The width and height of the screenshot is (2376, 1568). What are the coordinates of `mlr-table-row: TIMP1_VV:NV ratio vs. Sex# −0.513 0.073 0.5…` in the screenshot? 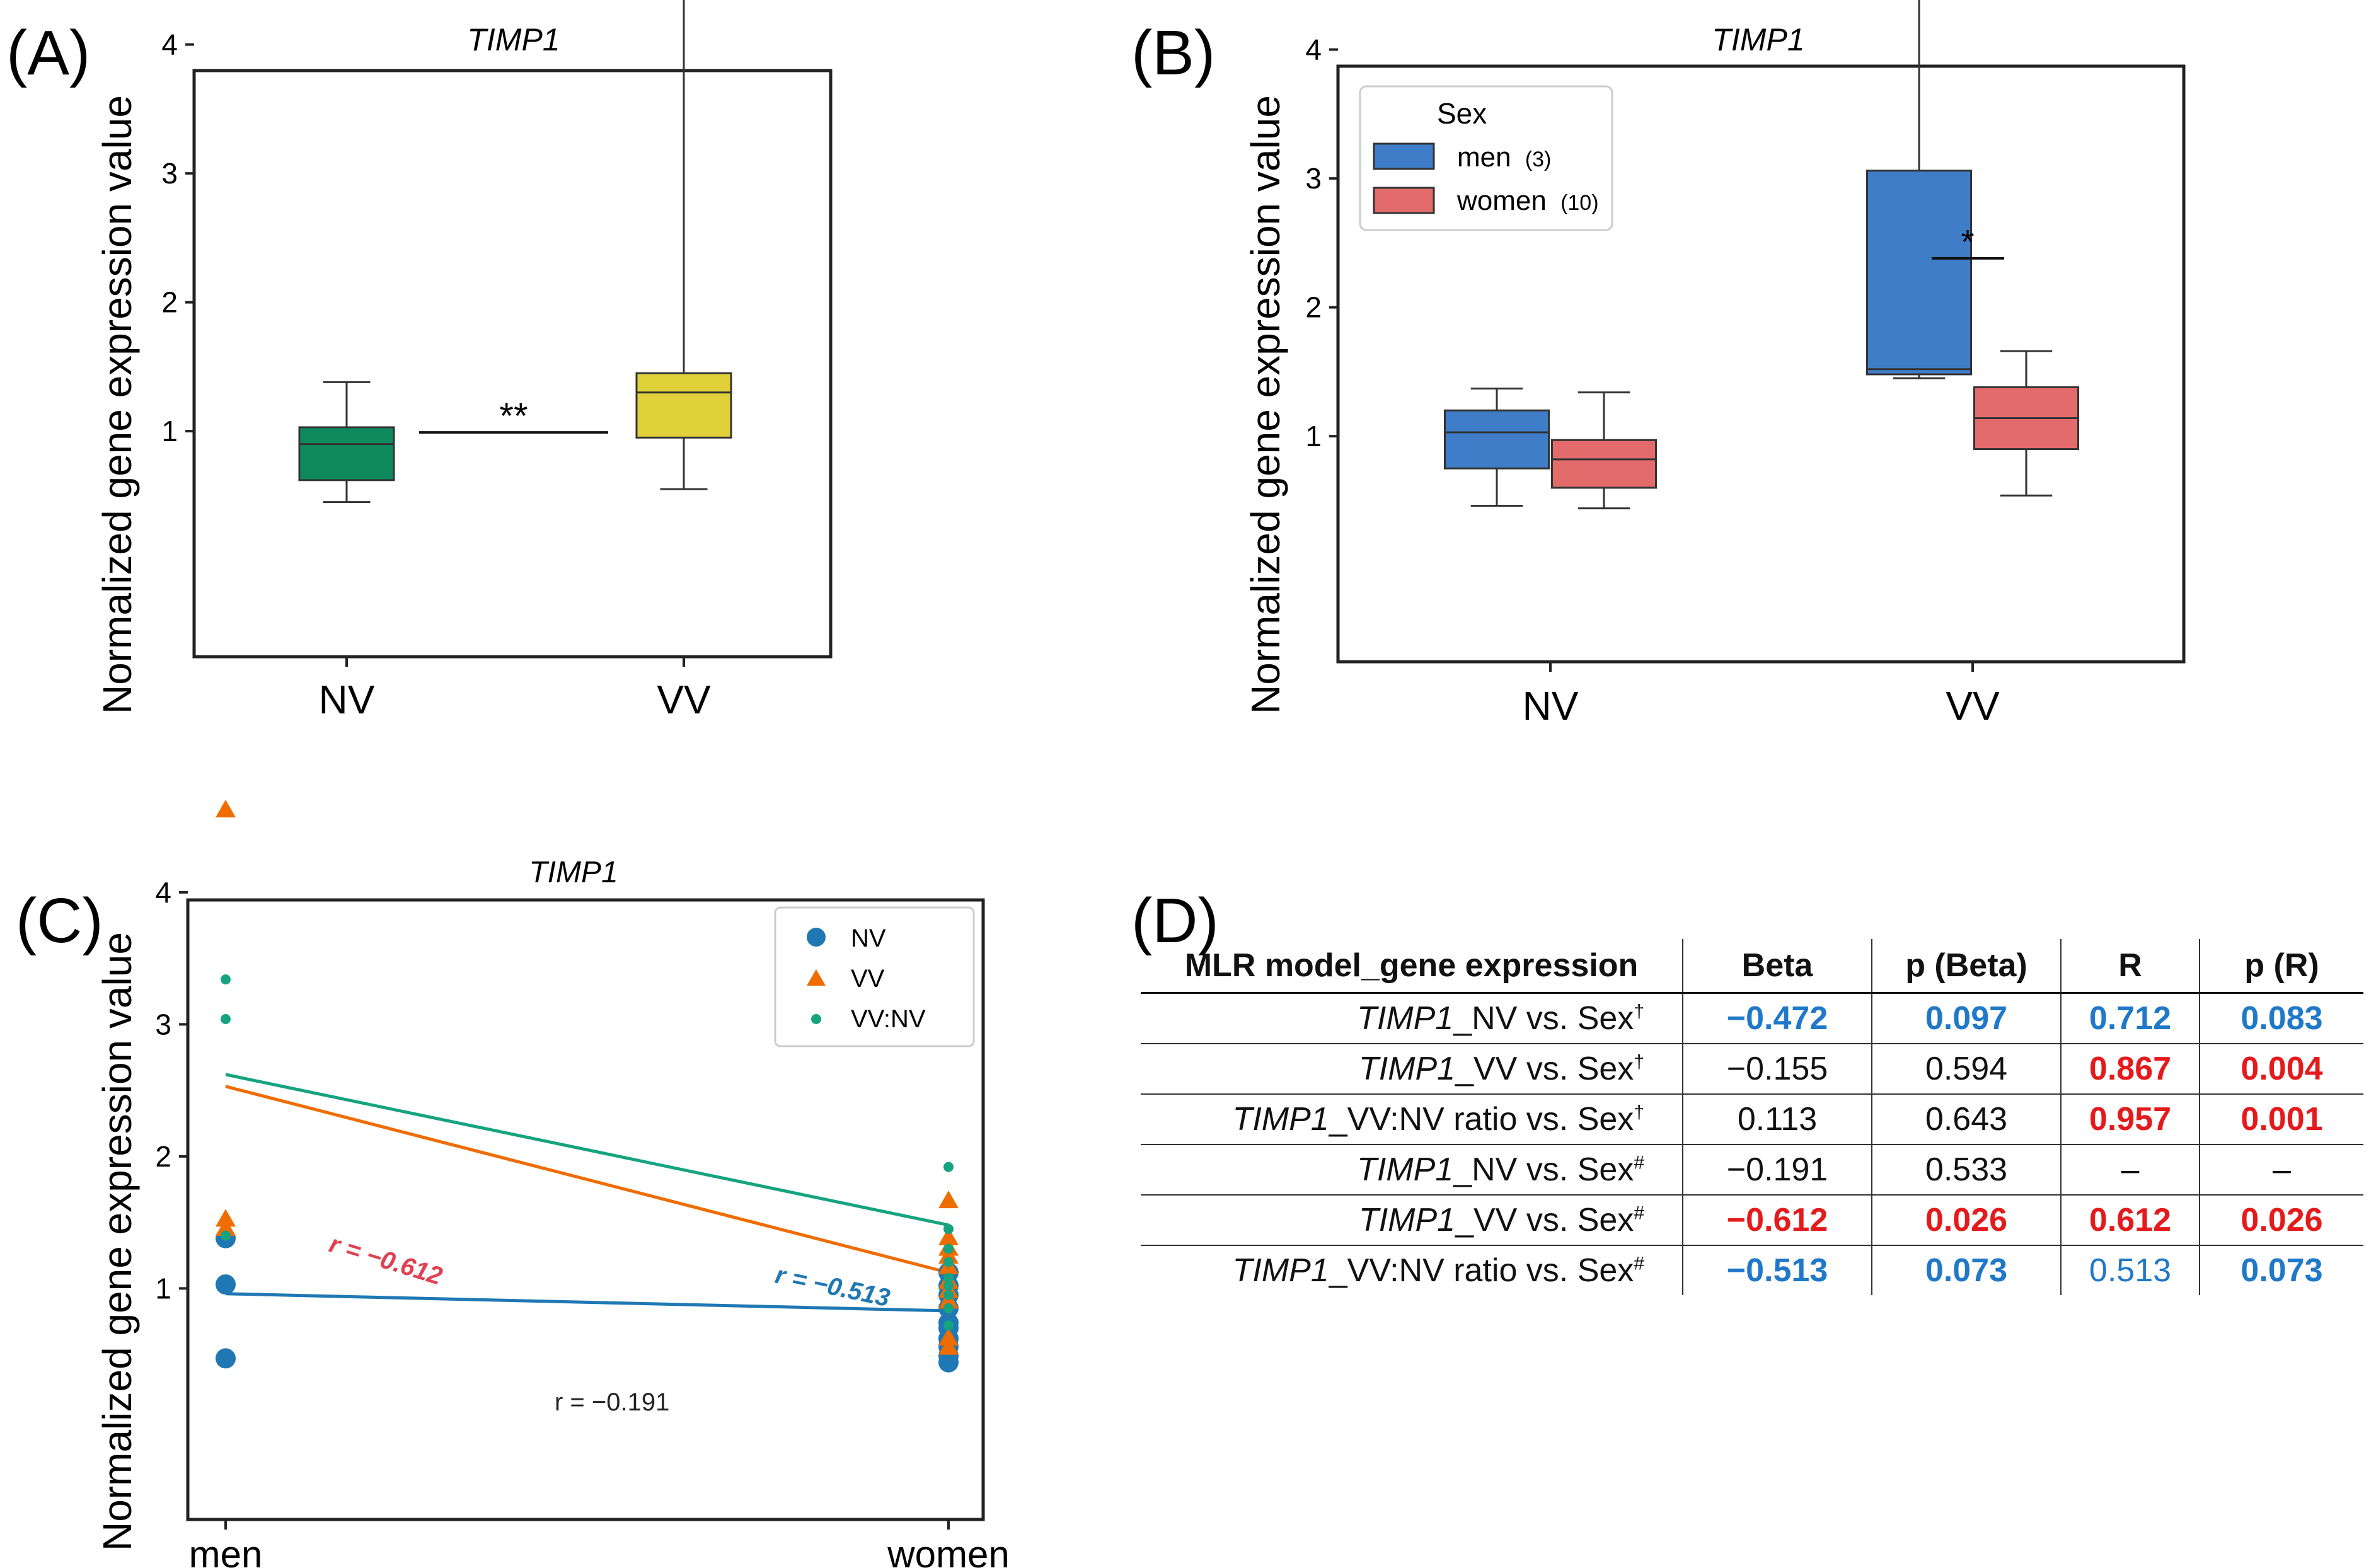 It's located at (1752, 1270).